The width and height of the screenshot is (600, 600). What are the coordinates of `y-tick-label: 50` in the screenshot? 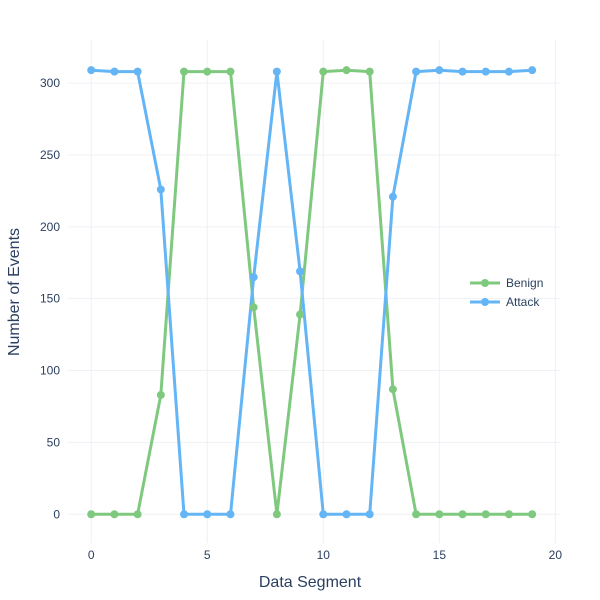 It's located at (54, 442).